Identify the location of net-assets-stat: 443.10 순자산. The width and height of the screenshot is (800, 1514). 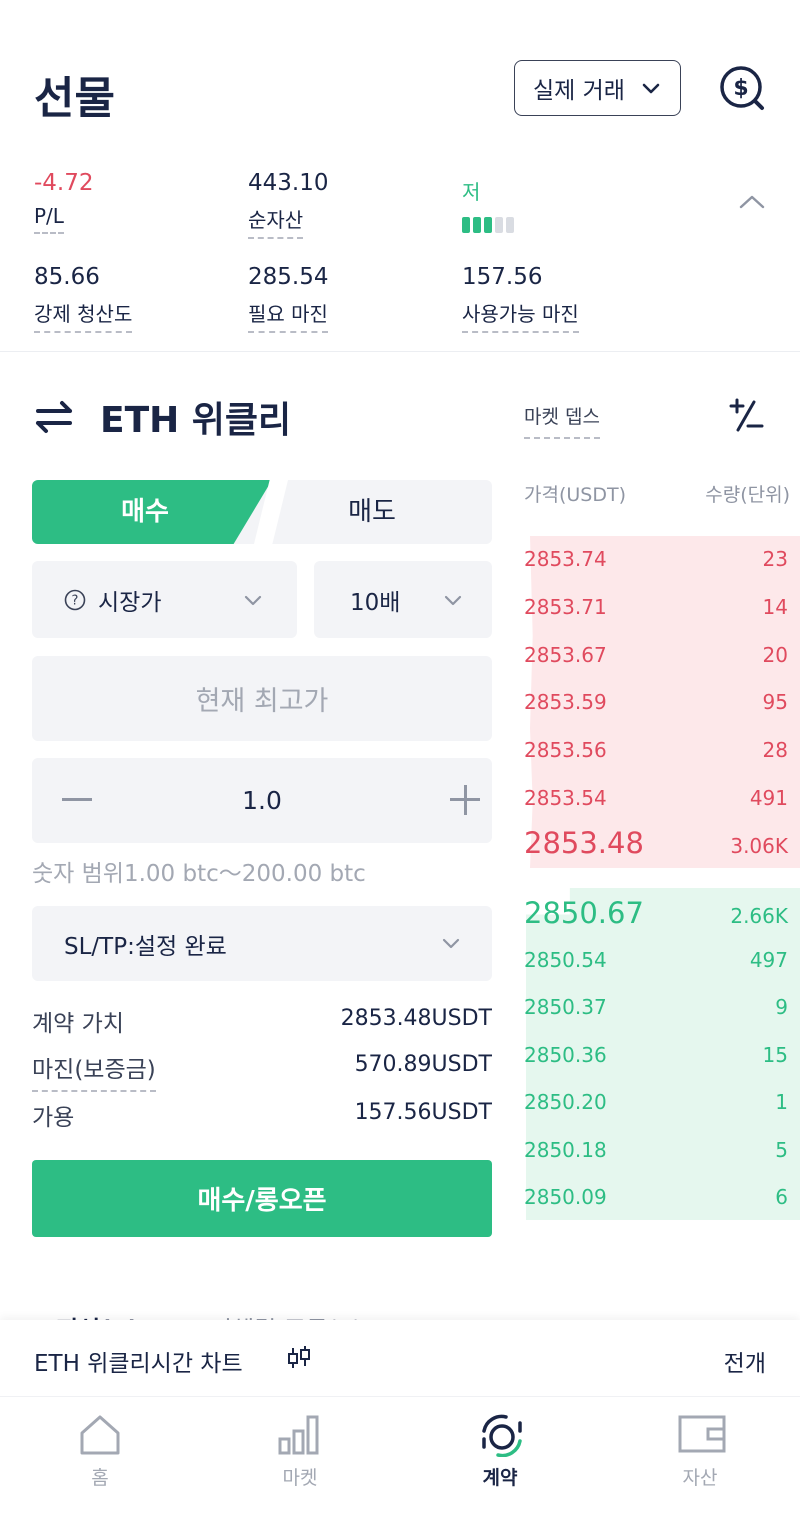
(288, 204).